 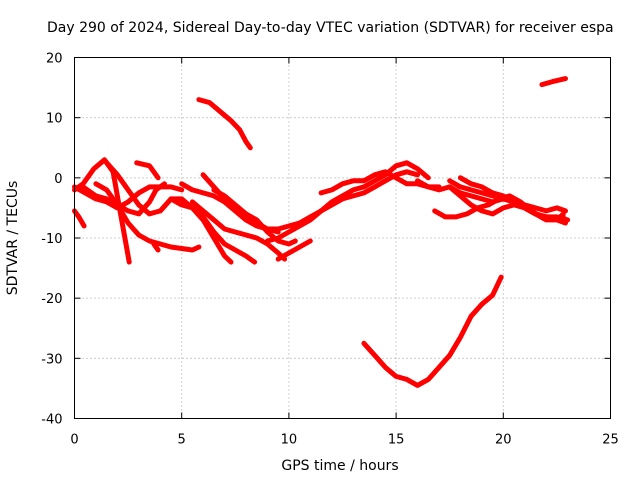 What do you see at coordinates (13, 238) in the screenshot?
I see `y-axis-label: SDTVAR / TECUs` at bounding box center [13, 238].